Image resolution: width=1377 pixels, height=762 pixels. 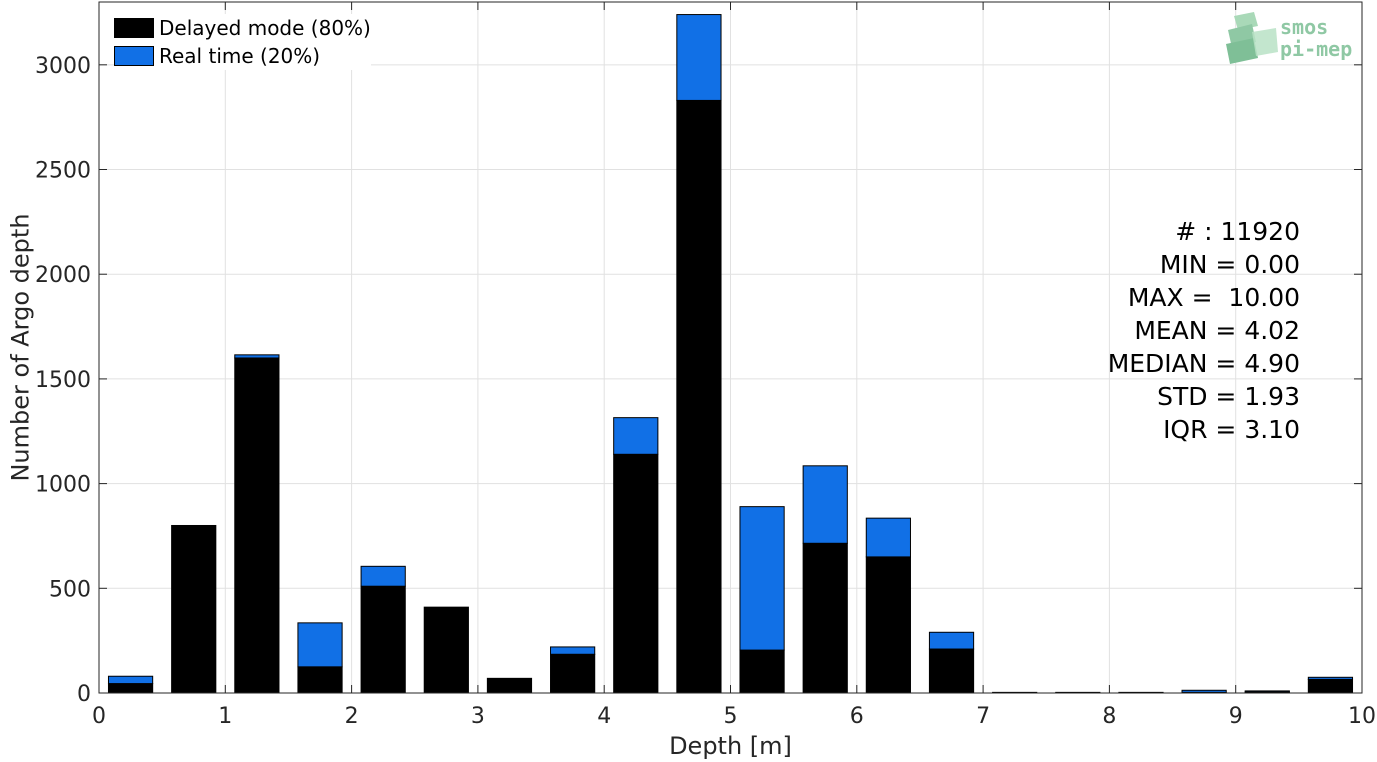 I want to click on x-tick-label: 0, so click(x=99, y=716).